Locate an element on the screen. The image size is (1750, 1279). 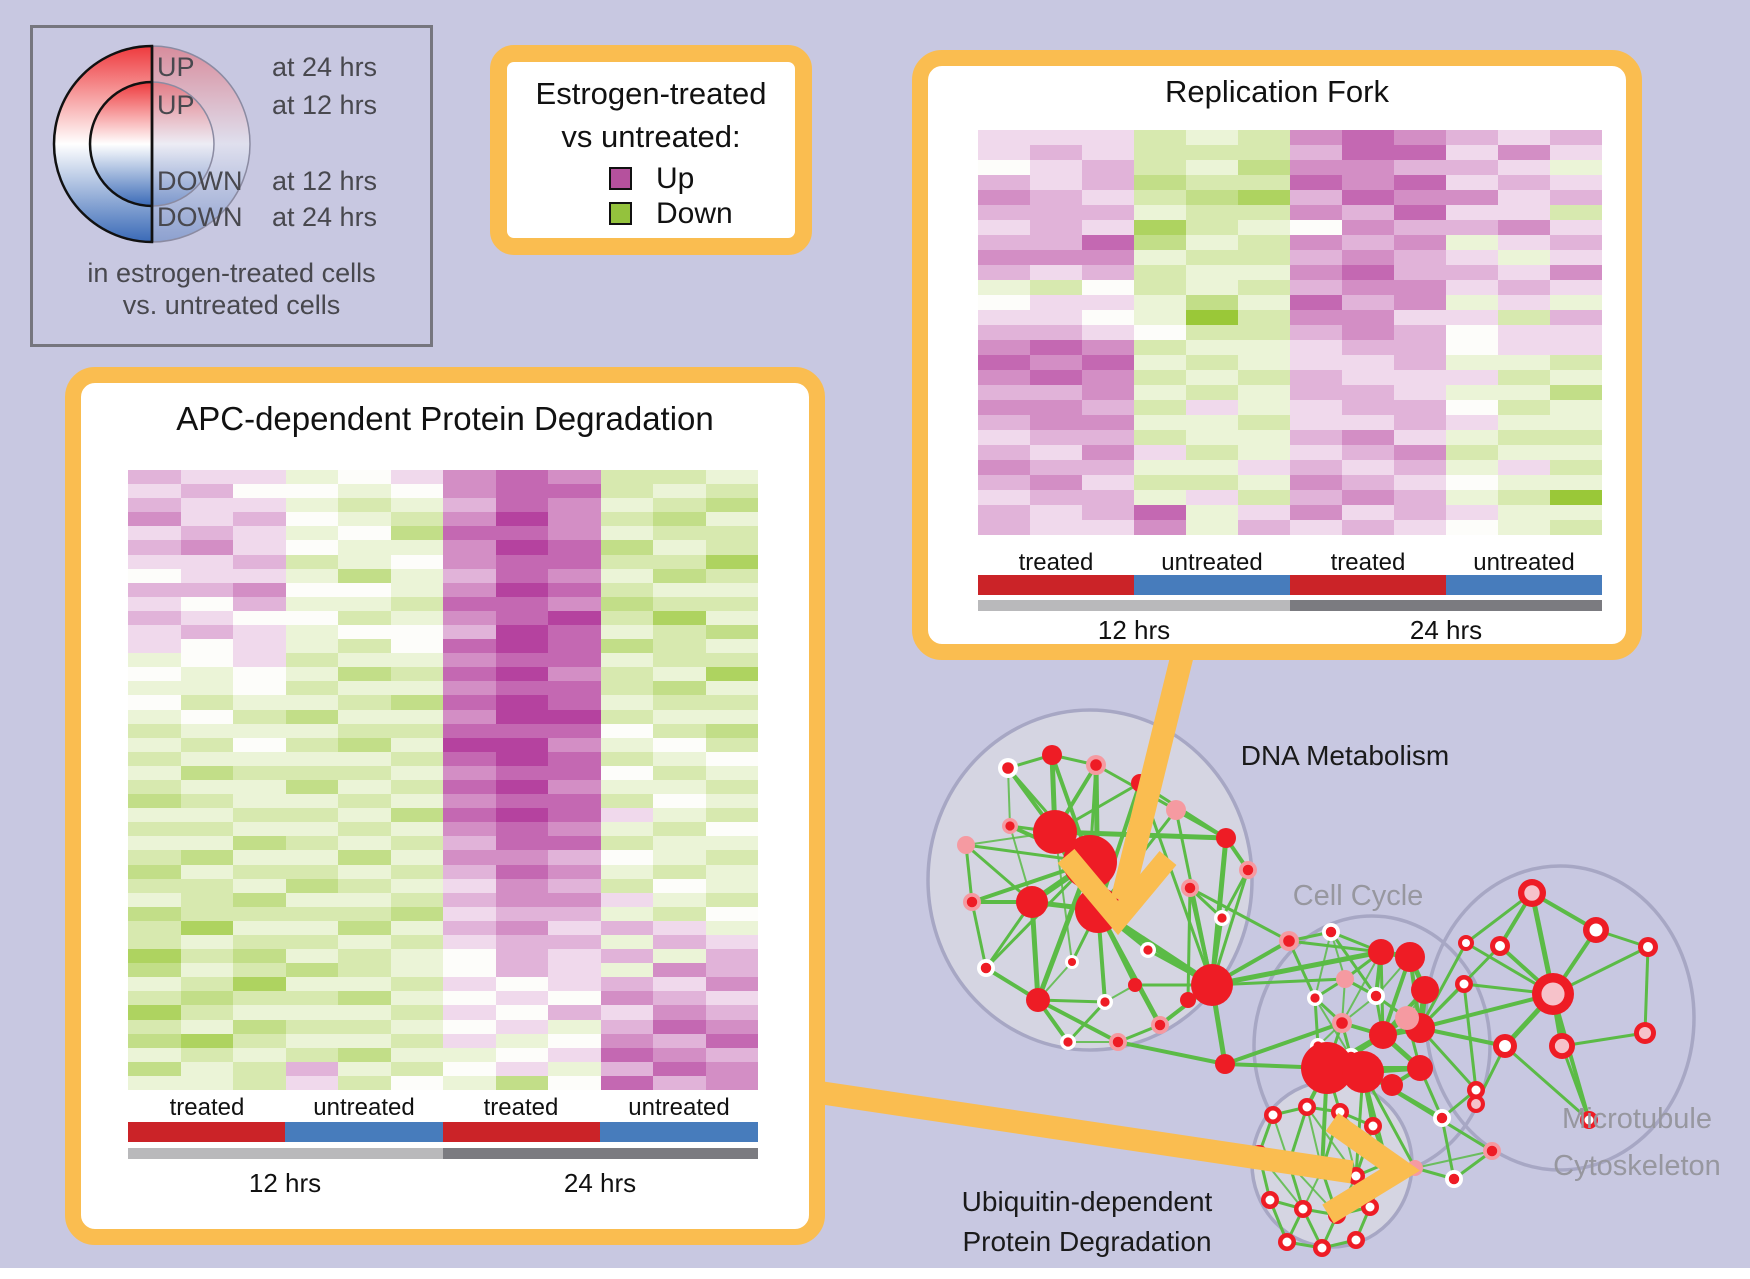
ring-caption-line2: vs. untreated cells is located at coordinates (231, 305).